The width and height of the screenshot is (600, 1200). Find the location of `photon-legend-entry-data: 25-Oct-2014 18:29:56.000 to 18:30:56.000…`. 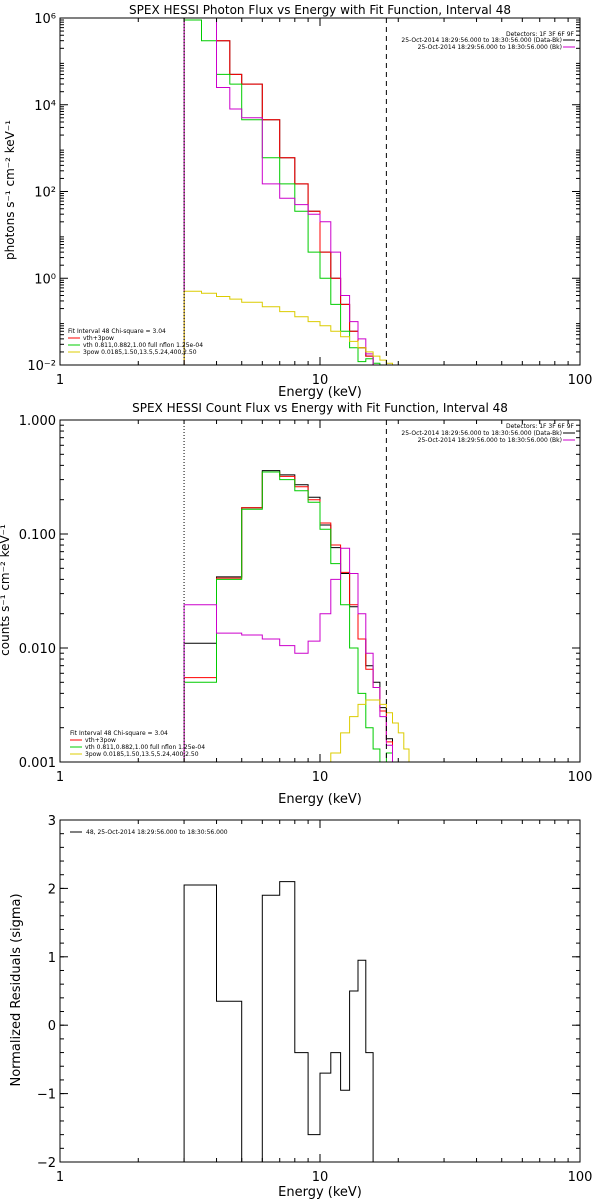

photon-legend-entry-data: 25-Oct-2014 18:29:56.000 to 18:30:56.000… is located at coordinates (488, 40).